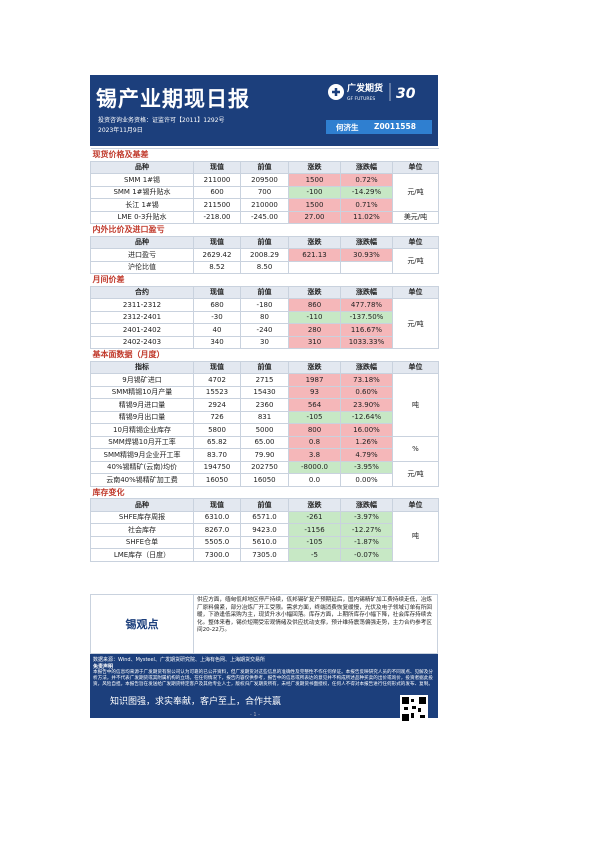 The width and height of the screenshot is (595, 841). Describe the element at coordinates (217, 192) in the screenshot. I see `cell: 600` at that location.